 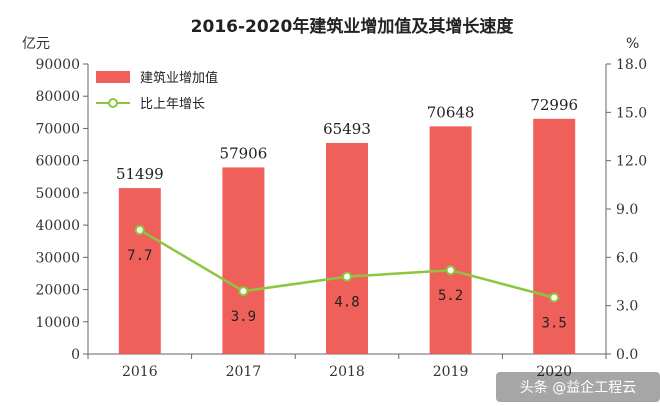 I want to click on right-tick-label: 9.0, so click(x=627, y=210).